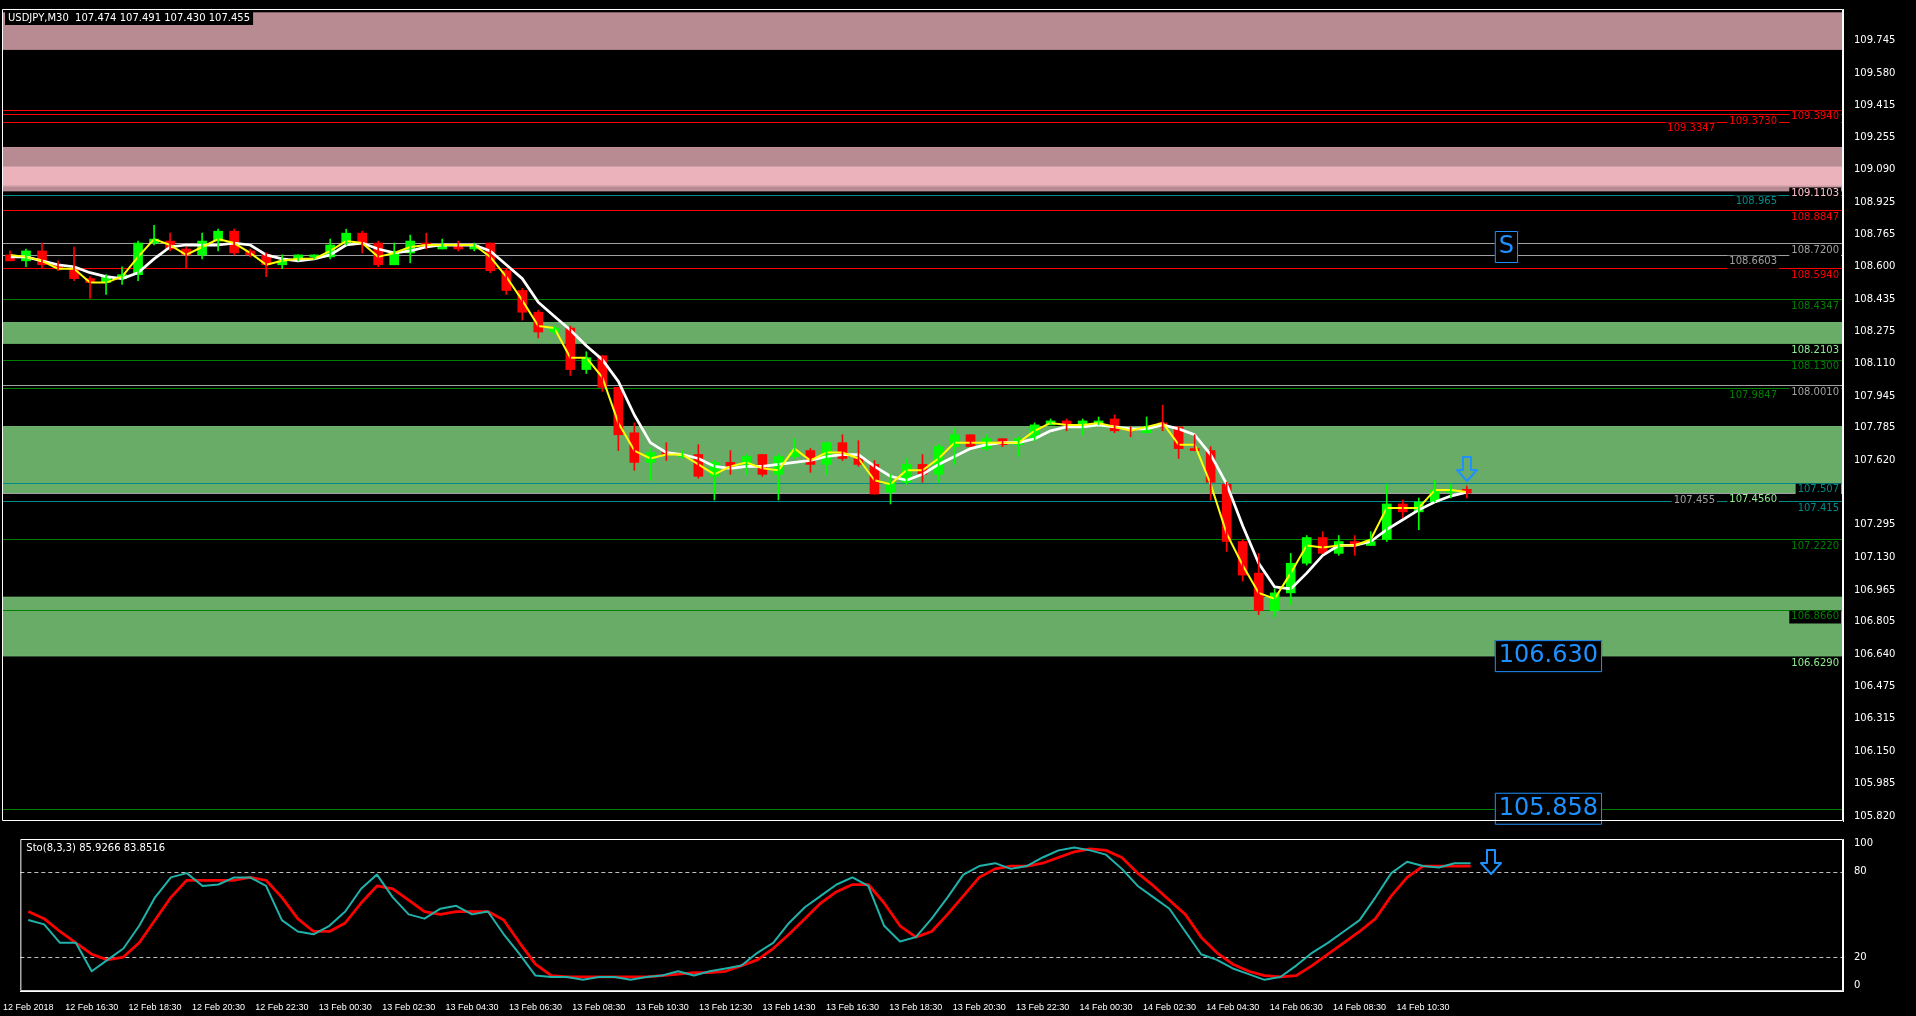 The image size is (1916, 1016). I want to click on y-tick-label: 109.580, so click(1875, 72).